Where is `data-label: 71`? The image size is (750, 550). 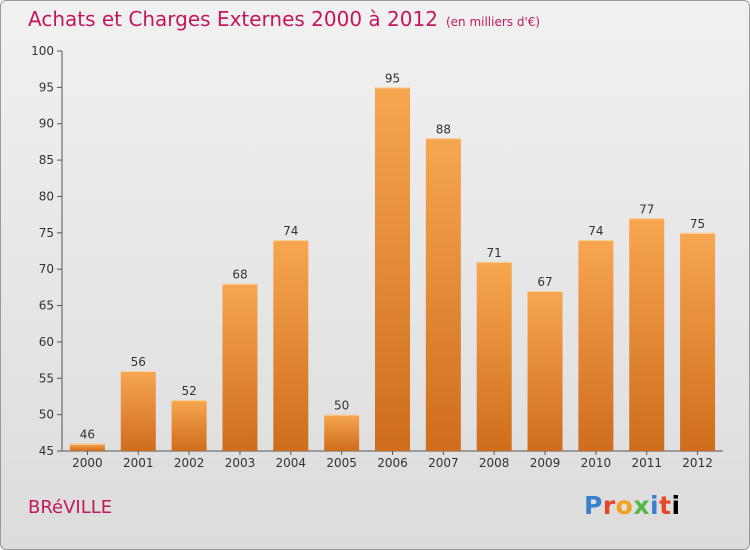
data-label: 71 is located at coordinates (494, 253).